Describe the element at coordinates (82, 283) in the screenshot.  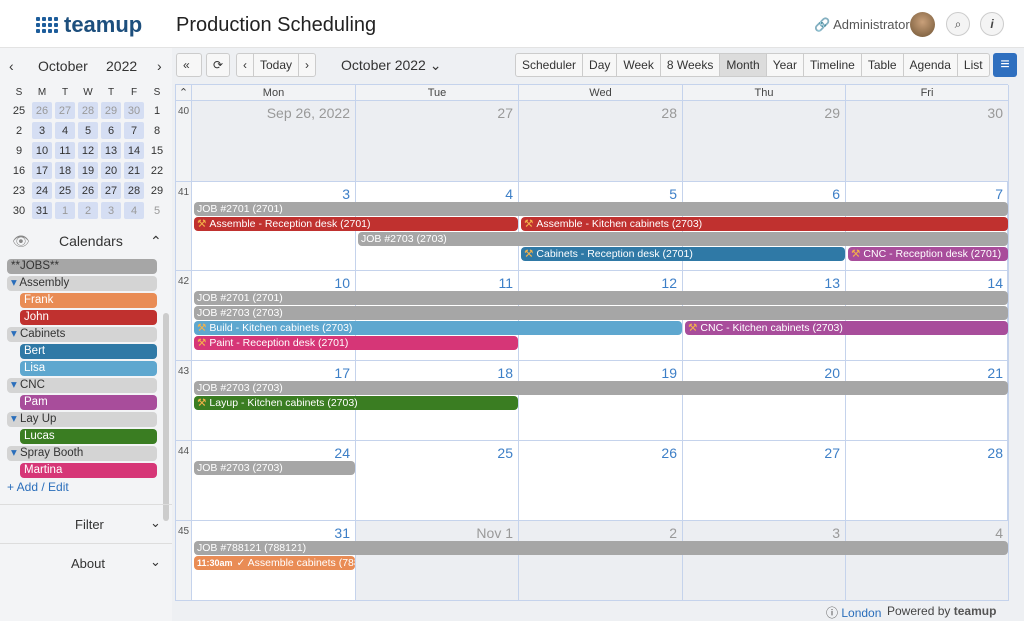
I see `calendar-item: ▾ Assembly` at that location.